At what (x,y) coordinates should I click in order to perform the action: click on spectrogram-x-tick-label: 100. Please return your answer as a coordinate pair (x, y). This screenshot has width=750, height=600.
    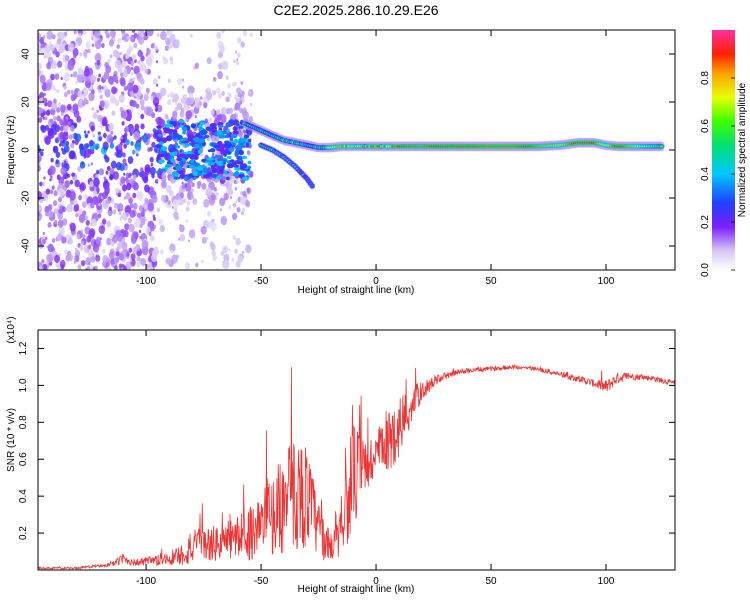
    Looking at the image, I should click on (606, 281).